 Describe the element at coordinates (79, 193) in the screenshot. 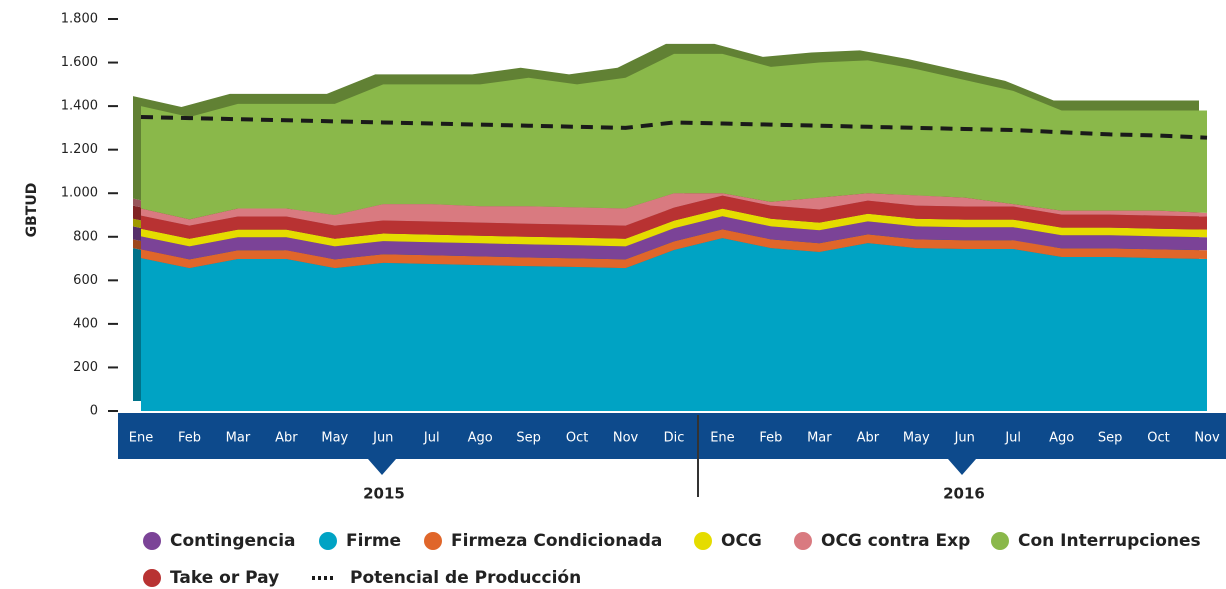

I see `y-tick-label: 1.000` at that location.